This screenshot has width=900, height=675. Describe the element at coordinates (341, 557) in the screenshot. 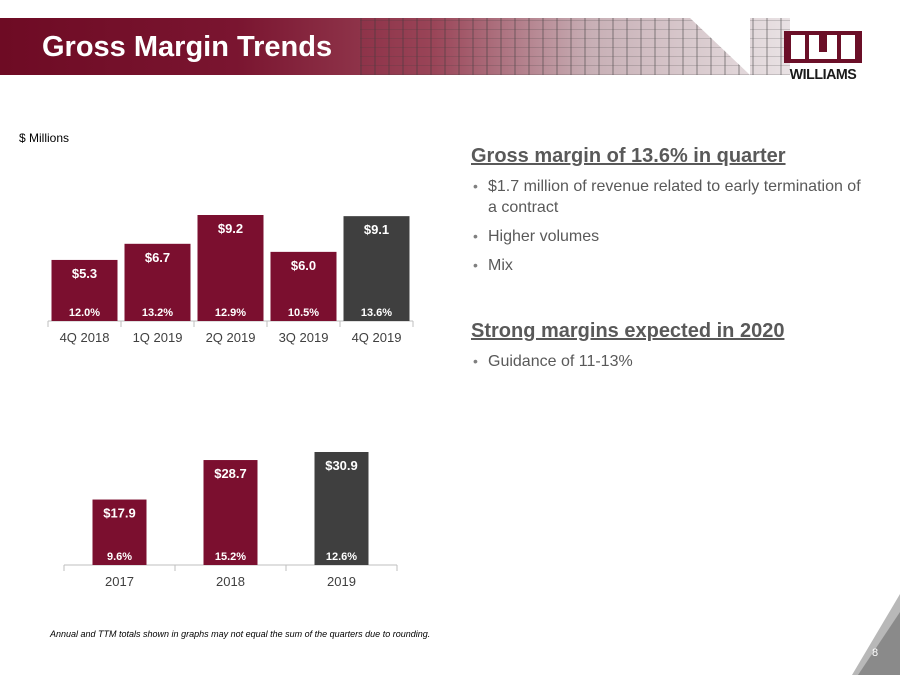

I see `bar-margin-label: 12.6%` at that location.